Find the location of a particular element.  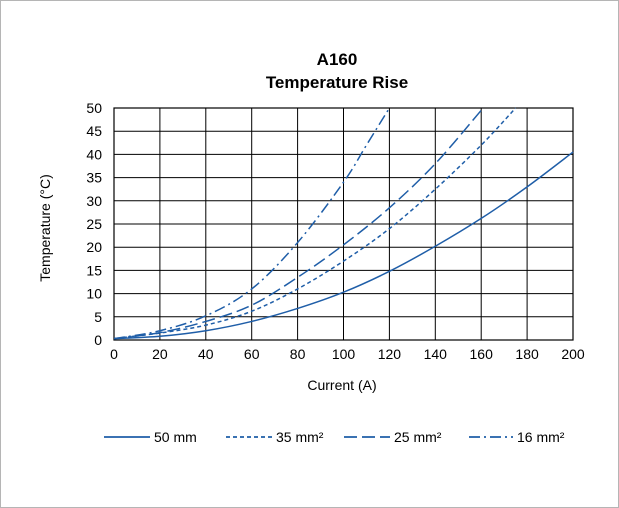

x-tick-label: 140 is located at coordinates (436, 354).